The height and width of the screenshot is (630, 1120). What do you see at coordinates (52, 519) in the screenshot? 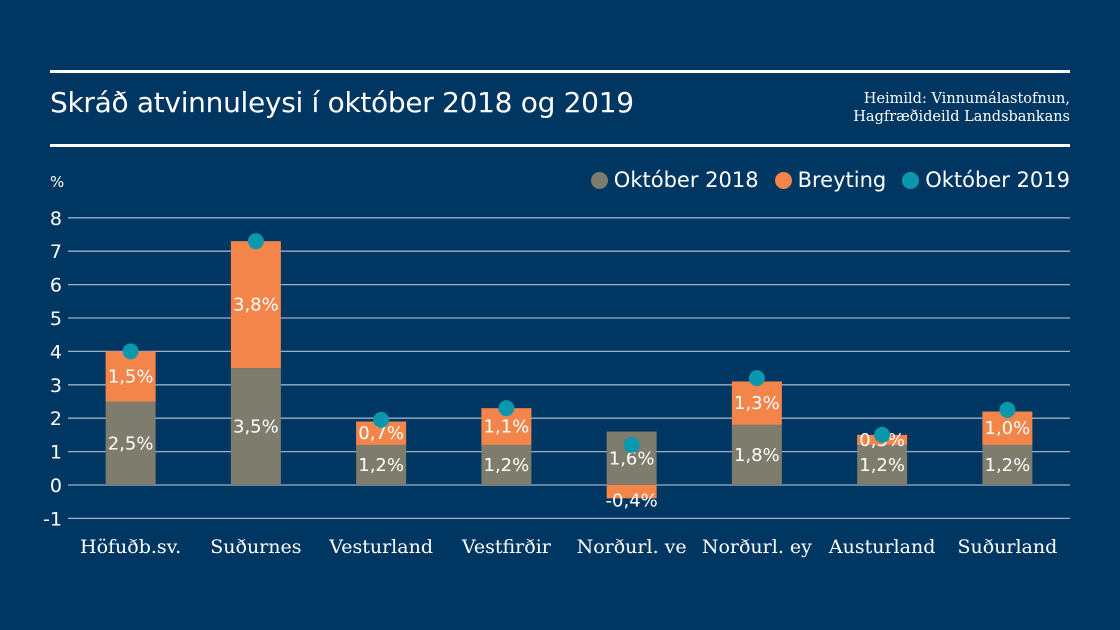
I see `y-tick-label: -1` at bounding box center [52, 519].